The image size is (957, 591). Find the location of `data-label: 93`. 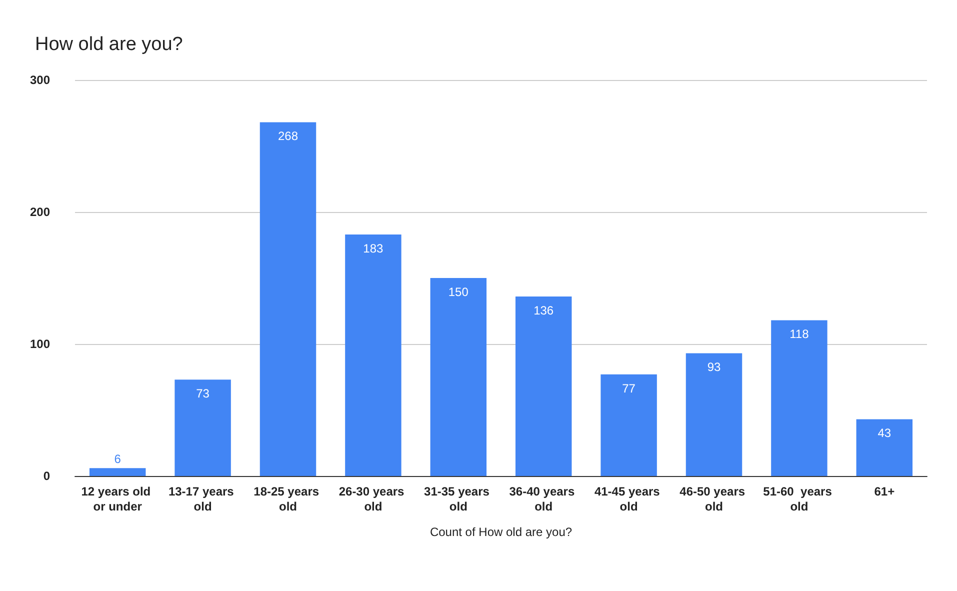

data-label: 93 is located at coordinates (714, 367).